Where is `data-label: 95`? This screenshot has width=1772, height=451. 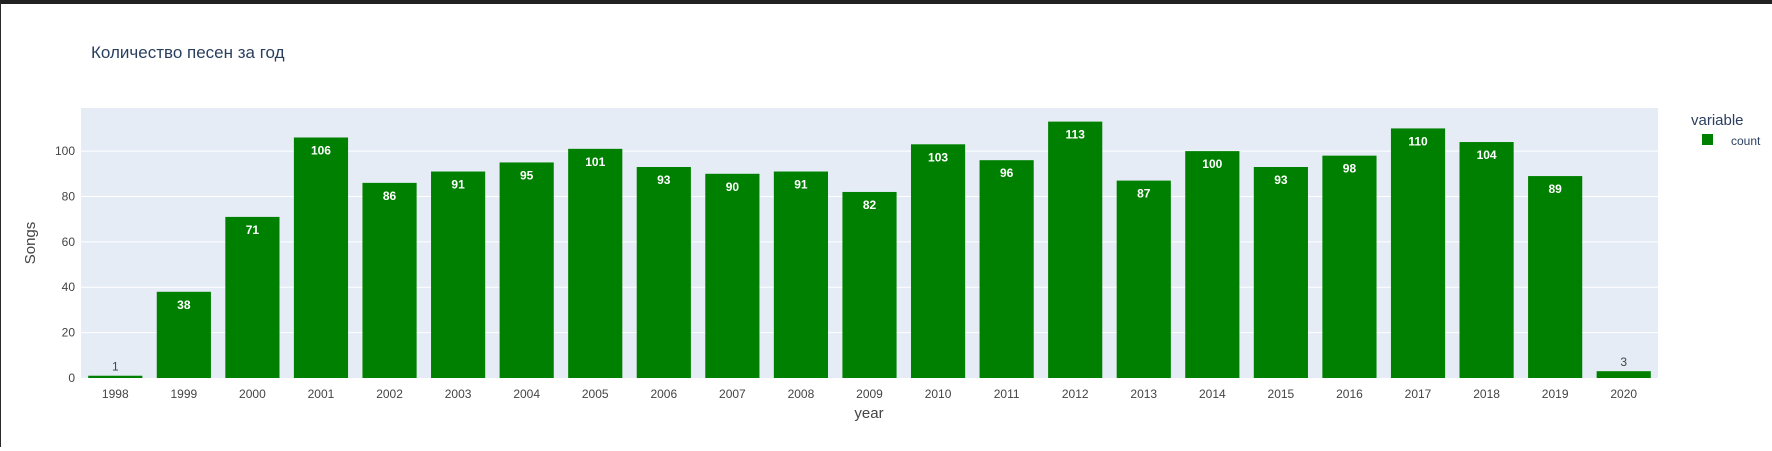 data-label: 95 is located at coordinates (527, 175).